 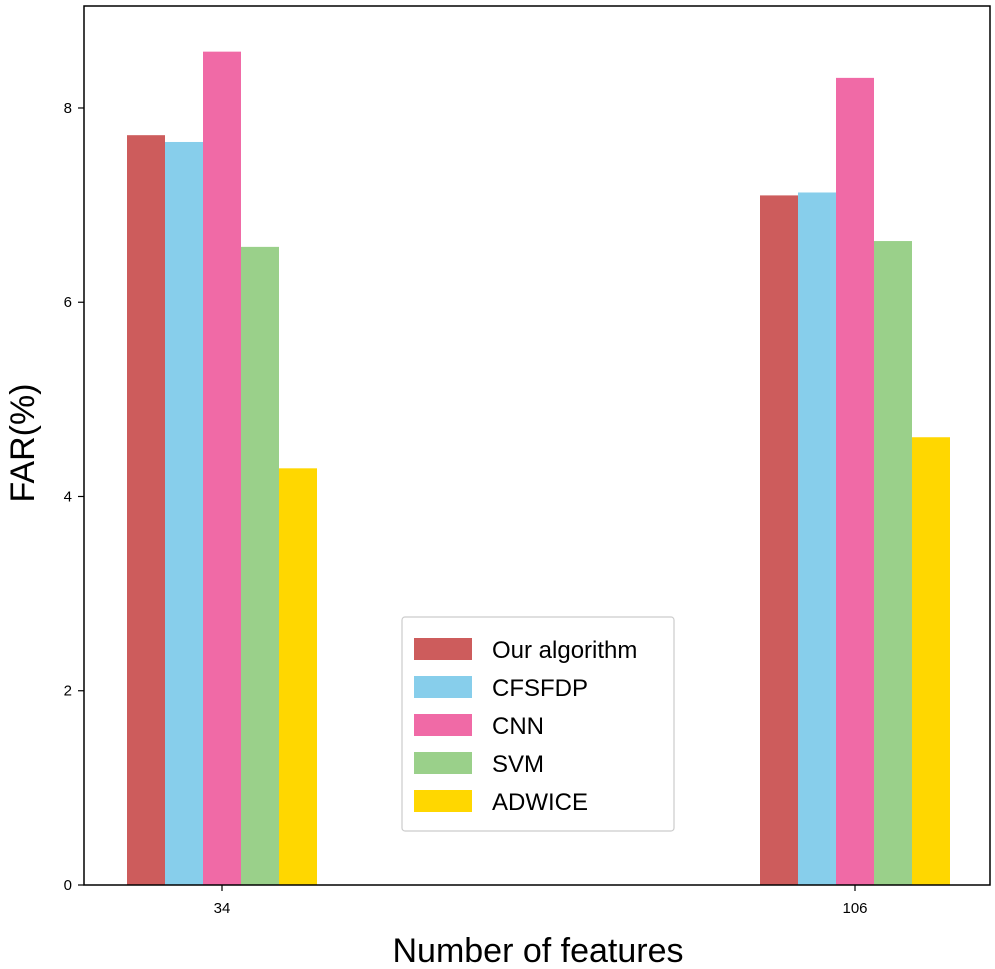 I want to click on legend-swatch-cnn, so click(x=443, y=725).